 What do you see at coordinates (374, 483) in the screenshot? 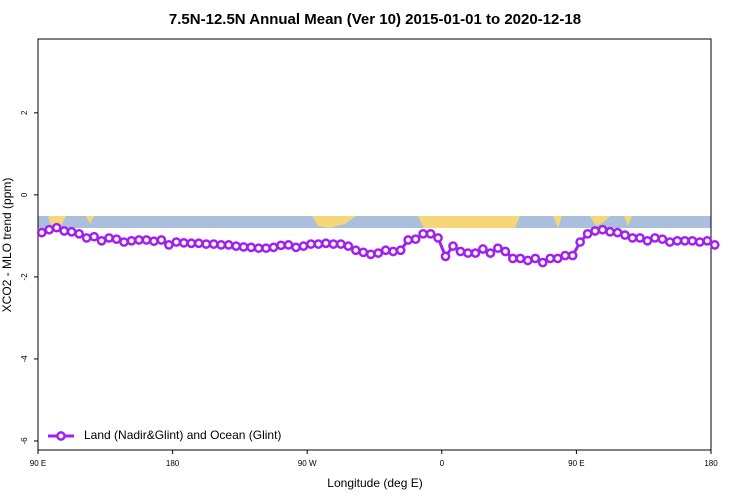
I see `x-axis-label: Longitude (deg E)` at bounding box center [374, 483].